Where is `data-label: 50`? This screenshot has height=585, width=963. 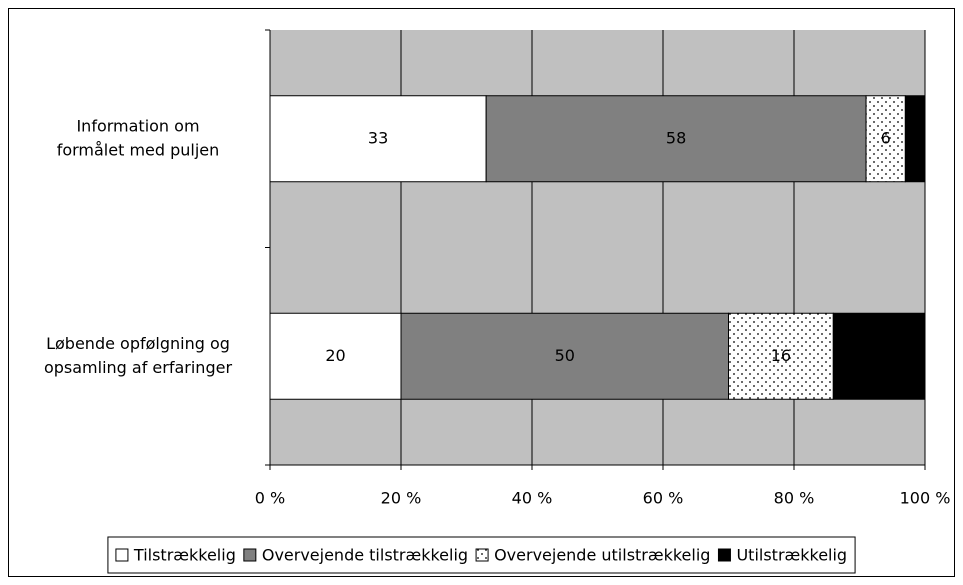
data-label: 50 is located at coordinates (565, 355).